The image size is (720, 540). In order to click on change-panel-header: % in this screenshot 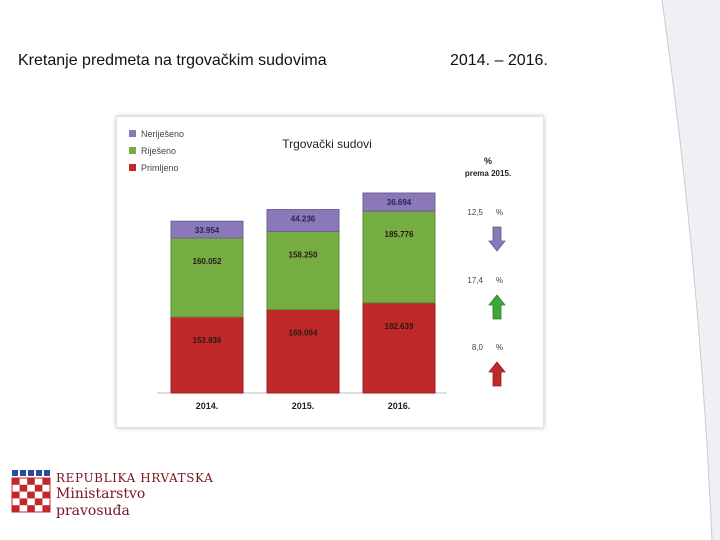, I will do `click(488, 161)`.